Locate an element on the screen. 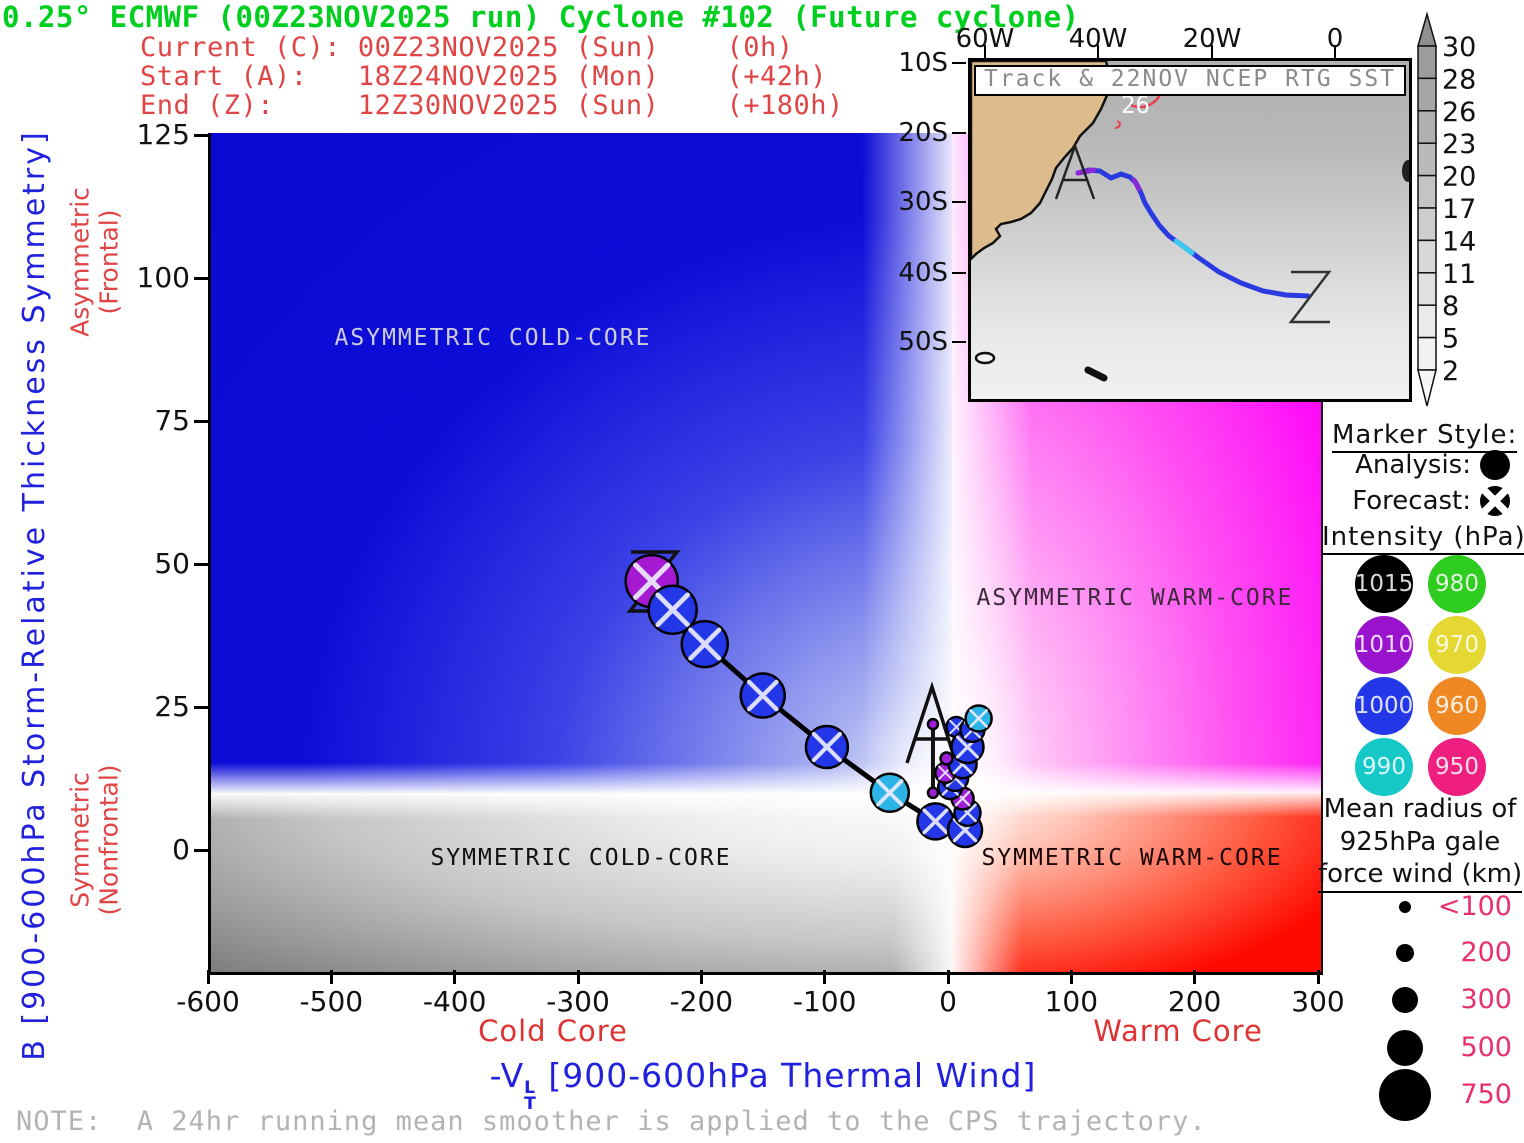 Image resolution: width=1524 pixels, height=1143 pixels. map-lon-label: 60W is located at coordinates (985, 39).